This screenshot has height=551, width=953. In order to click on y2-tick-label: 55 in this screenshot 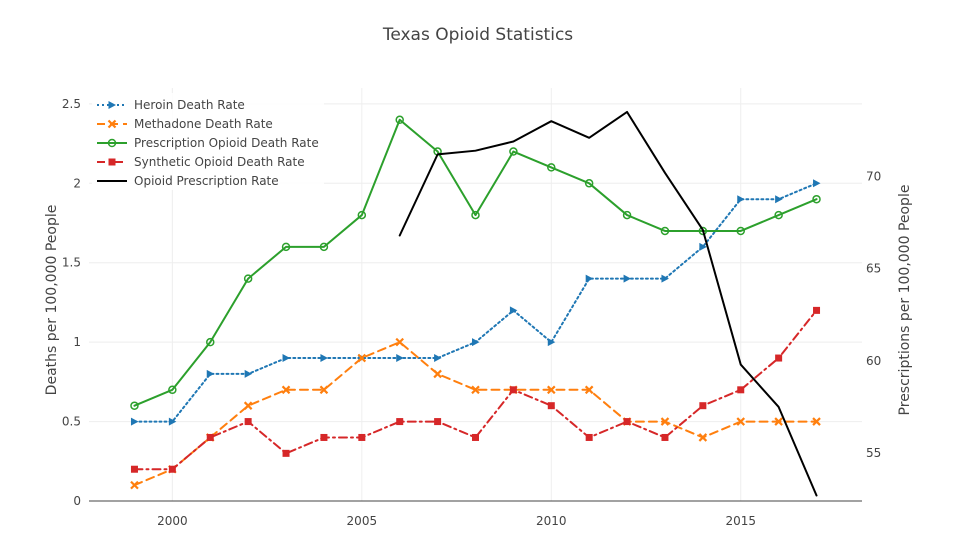, I will do `click(873, 453)`.